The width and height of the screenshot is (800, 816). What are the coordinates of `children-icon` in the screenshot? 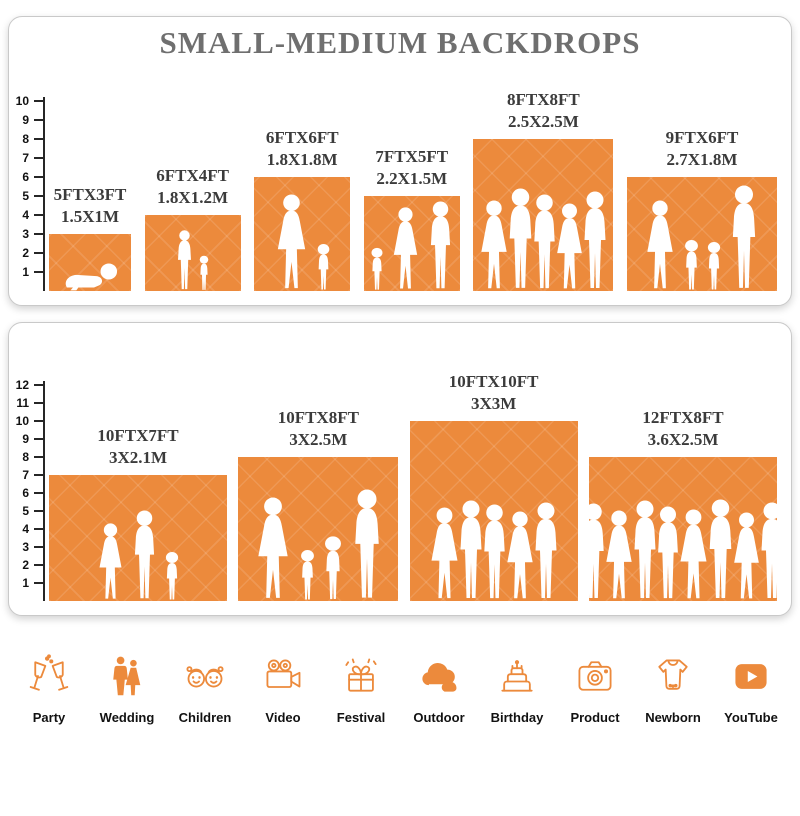 It's located at (205, 677).